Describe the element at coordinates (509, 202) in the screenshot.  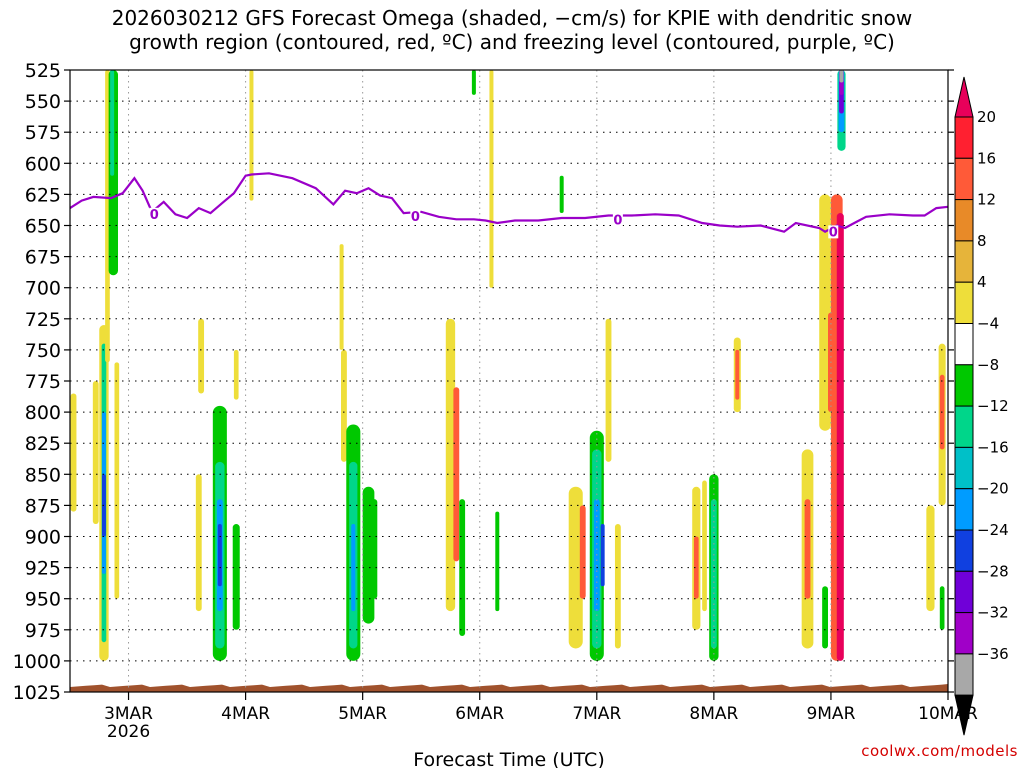
I see `freezing-level-line` at that location.